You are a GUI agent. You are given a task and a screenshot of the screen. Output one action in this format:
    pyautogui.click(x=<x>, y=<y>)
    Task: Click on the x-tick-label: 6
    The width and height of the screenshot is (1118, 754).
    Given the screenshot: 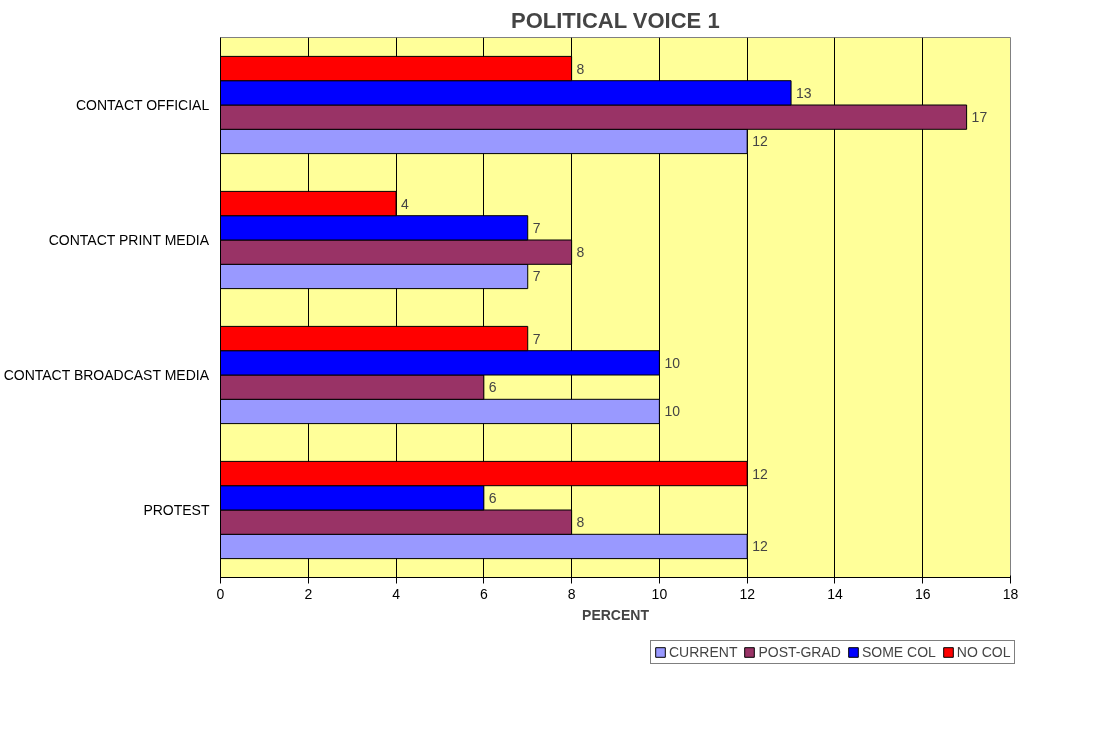 What is the action you would take?
    pyautogui.click(x=483, y=593)
    